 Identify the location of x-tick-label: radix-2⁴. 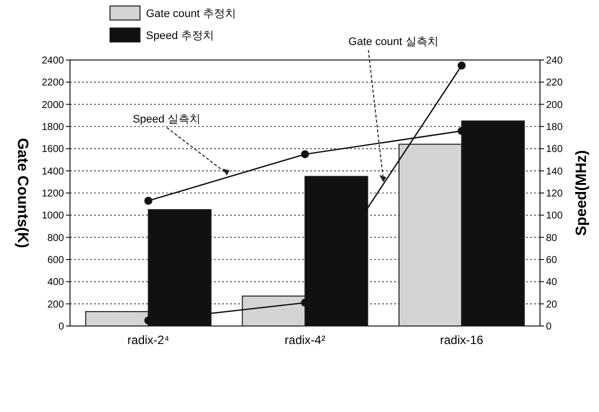
(148, 340).